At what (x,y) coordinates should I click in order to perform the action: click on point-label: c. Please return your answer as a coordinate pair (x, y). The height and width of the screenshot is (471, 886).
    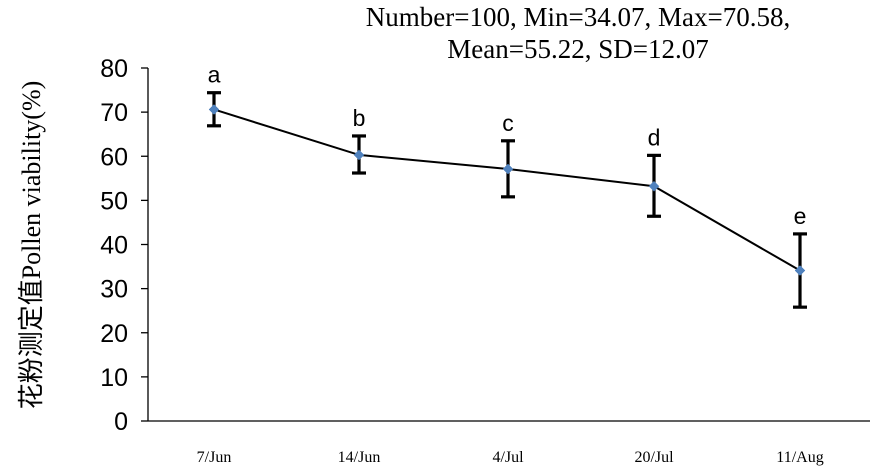
    Looking at the image, I should click on (508, 123).